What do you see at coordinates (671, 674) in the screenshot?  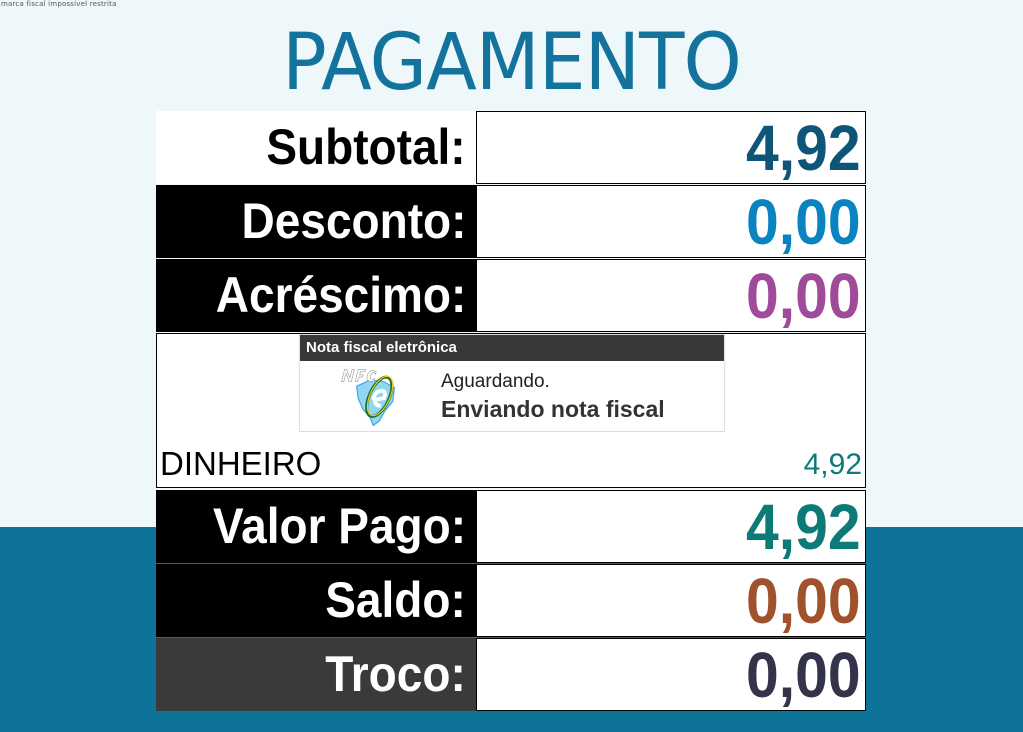 I see `change-value: 0,00` at bounding box center [671, 674].